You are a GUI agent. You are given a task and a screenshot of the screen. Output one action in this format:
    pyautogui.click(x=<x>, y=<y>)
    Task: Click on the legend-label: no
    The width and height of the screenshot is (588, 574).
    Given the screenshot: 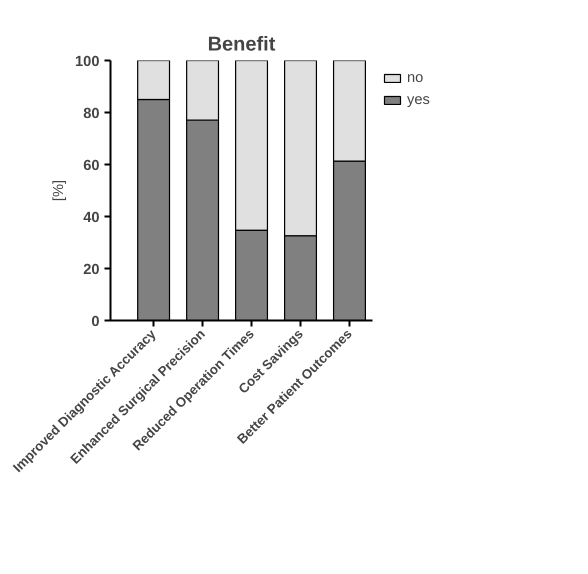 What is the action you would take?
    pyautogui.click(x=415, y=78)
    